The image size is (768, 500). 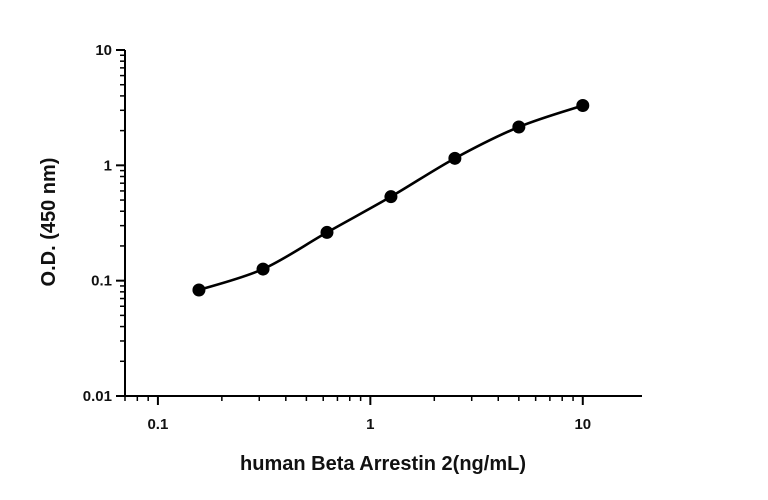 What do you see at coordinates (383, 464) in the screenshot?
I see `x-axis-title: human Beta Arrestin 2(ng/mL)` at bounding box center [383, 464].